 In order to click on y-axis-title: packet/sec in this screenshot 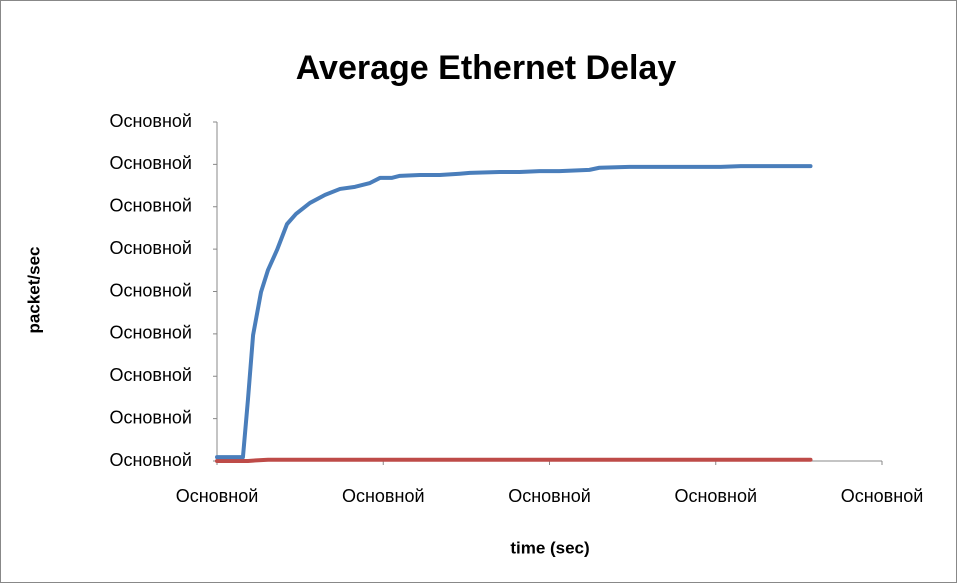, I will do `click(33, 290)`.